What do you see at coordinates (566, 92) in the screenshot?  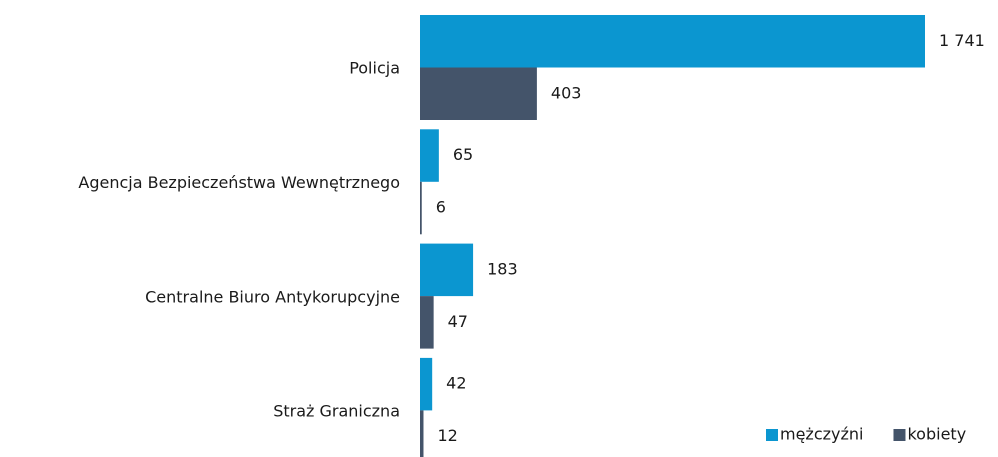 I see `value-label: 403` at bounding box center [566, 92].